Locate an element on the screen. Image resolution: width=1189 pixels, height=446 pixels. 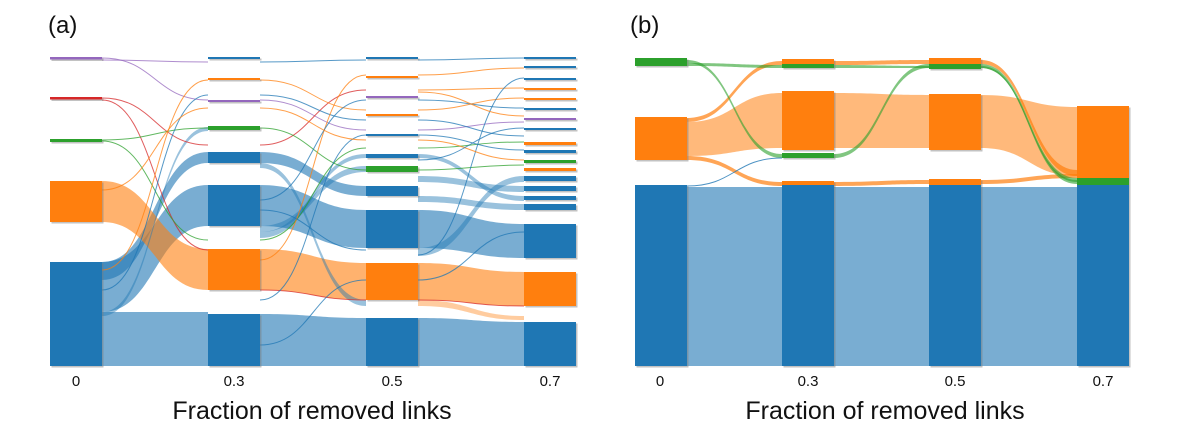
node-26-shadow is located at coordinates (551, 80).